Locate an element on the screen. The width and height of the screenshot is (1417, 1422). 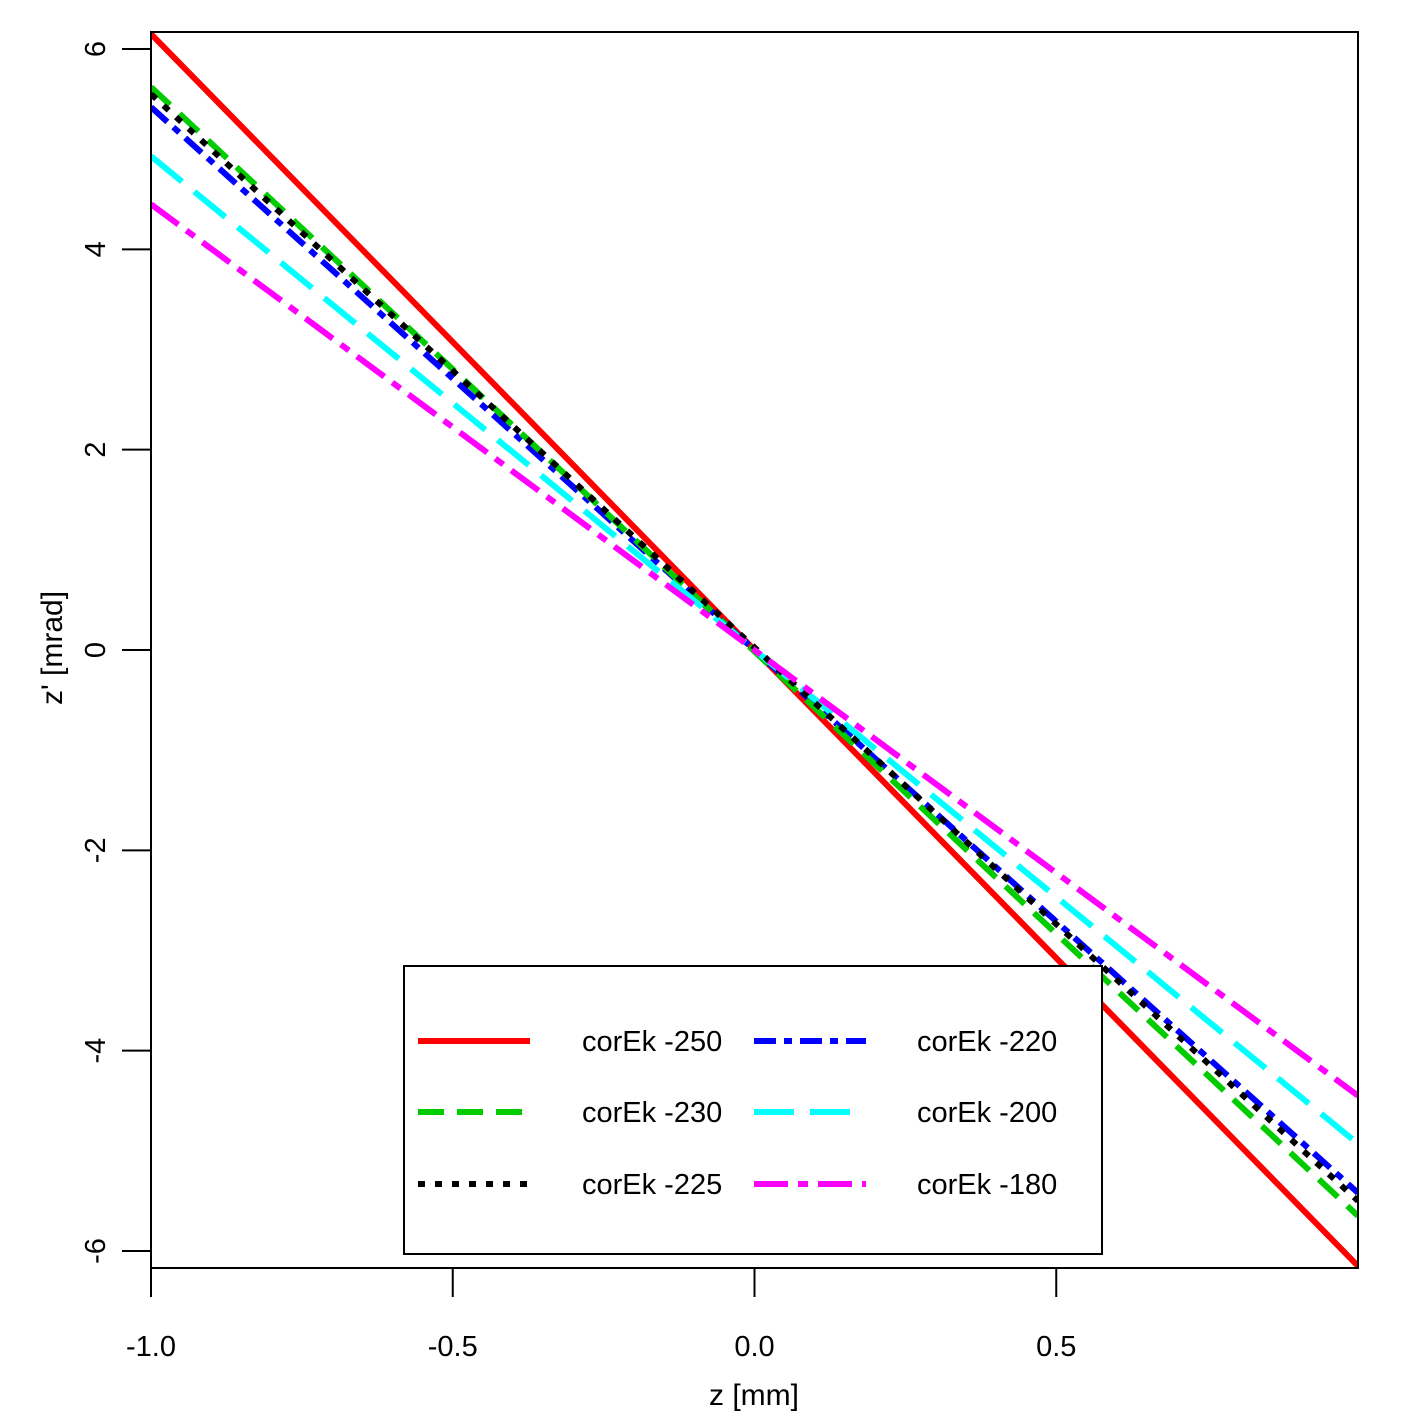
x-tick-label: -1.0 is located at coordinates (151, 1347).